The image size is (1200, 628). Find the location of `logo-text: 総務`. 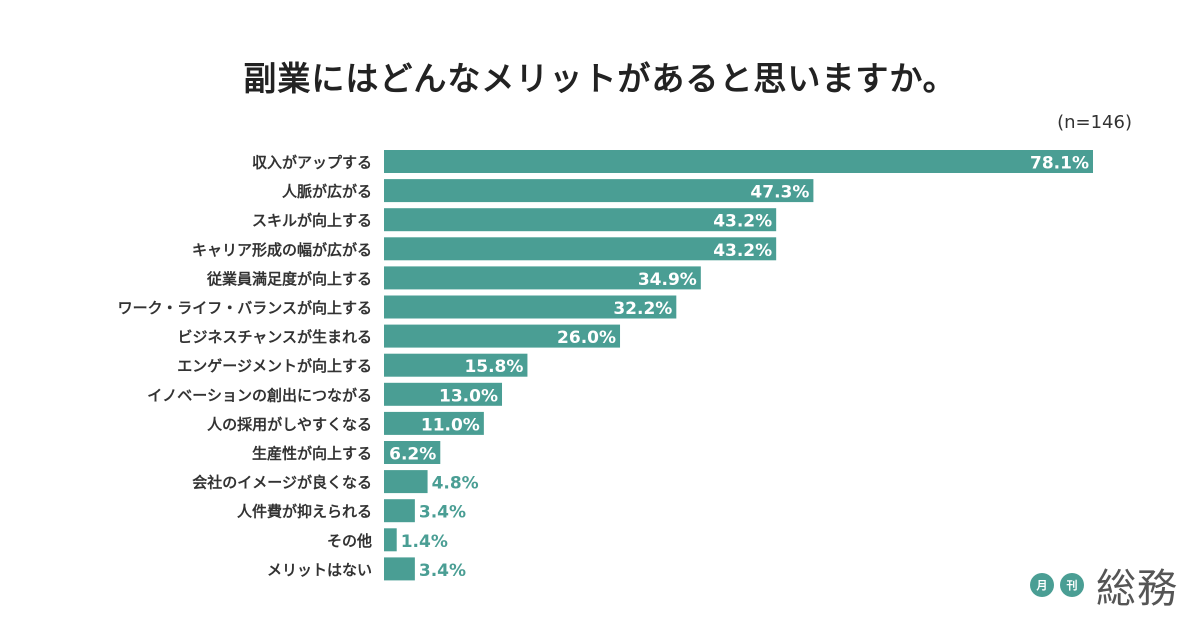

logo-text: 総務 is located at coordinates (1137, 589).